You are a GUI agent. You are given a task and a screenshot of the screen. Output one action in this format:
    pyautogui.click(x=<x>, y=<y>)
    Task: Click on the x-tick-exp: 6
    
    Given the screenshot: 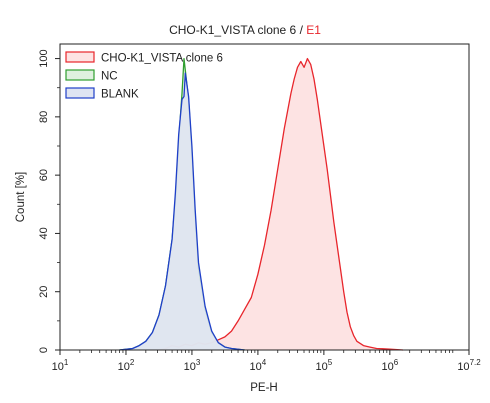 What is the action you would take?
    pyautogui.click(x=396, y=362)
    